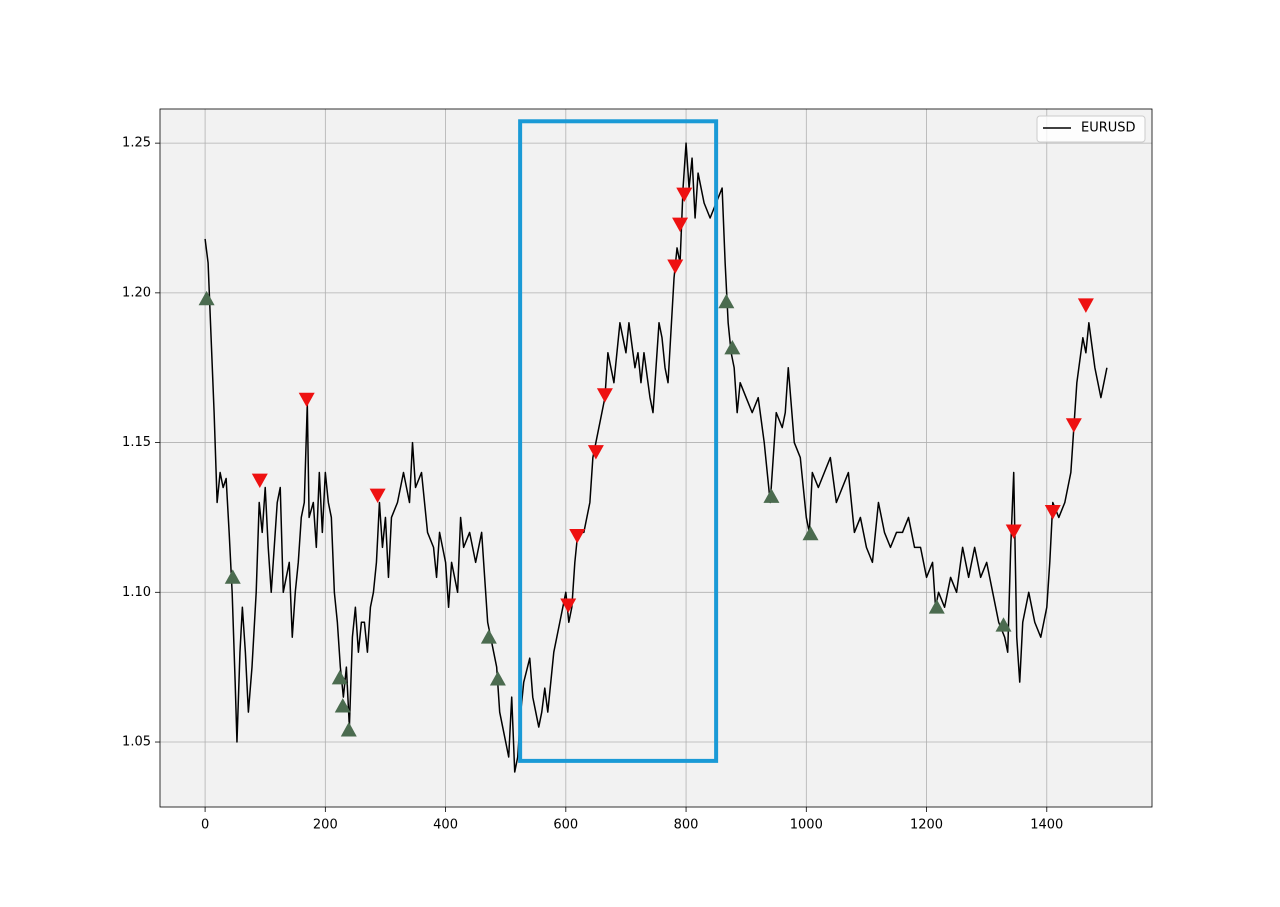 This screenshot has width=1280, height=907. What do you see at coordinates (565, 825) in the screenshot?
I see `x-tick-label: 600` at bounding box center [565, 825].